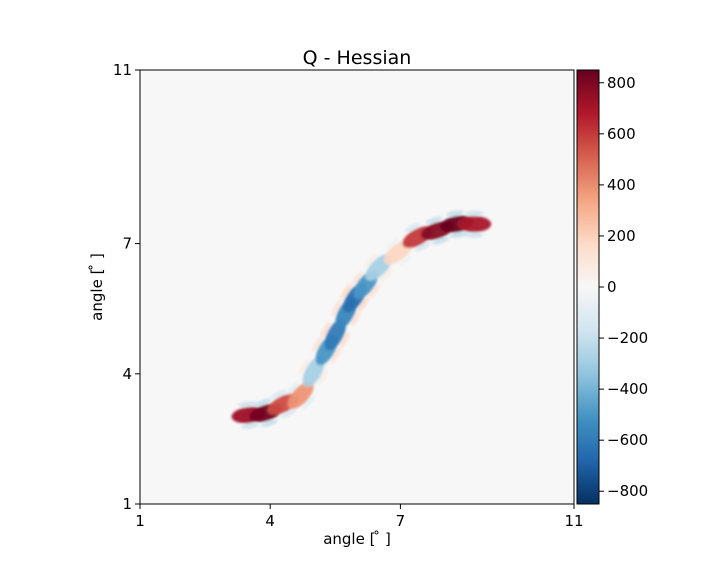 This screenshot has width=720, height=576. What do you see at coordinates (357, 539) in the screenshot?
I see `x-axis-label: angle [ ̊ ]` at bounding box center [357, 539].